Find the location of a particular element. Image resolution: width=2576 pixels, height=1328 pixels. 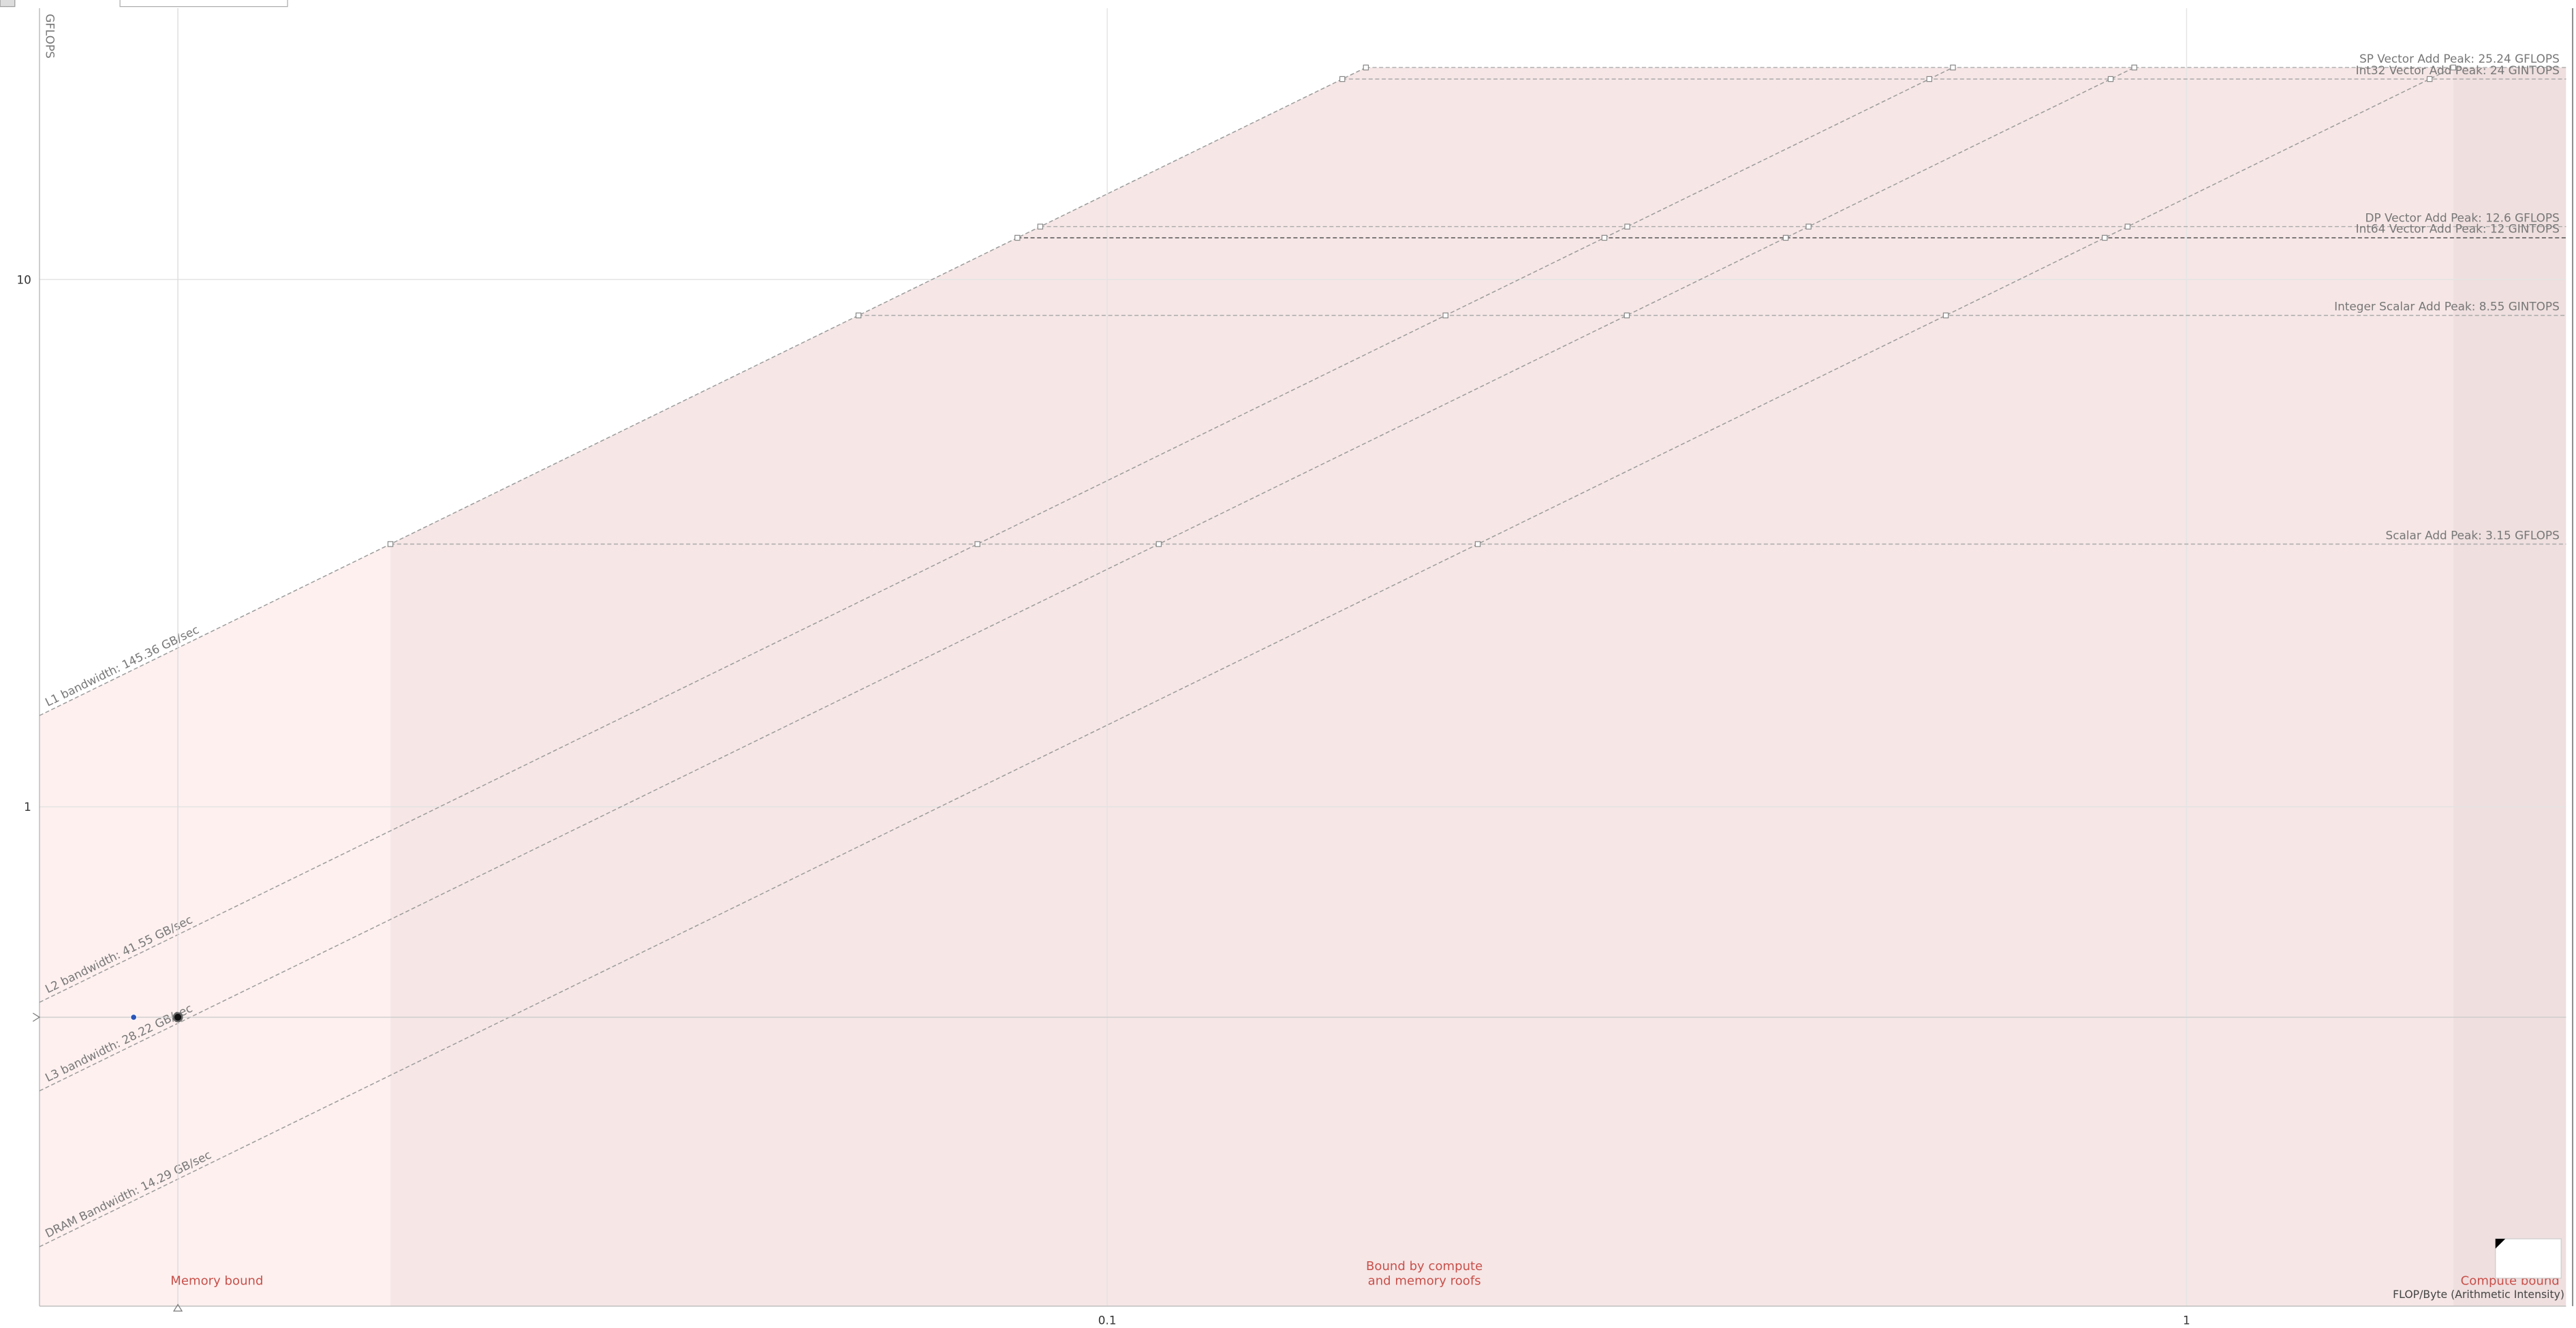

region-label: and memory roofs is located at coordinates (1424, 1281).